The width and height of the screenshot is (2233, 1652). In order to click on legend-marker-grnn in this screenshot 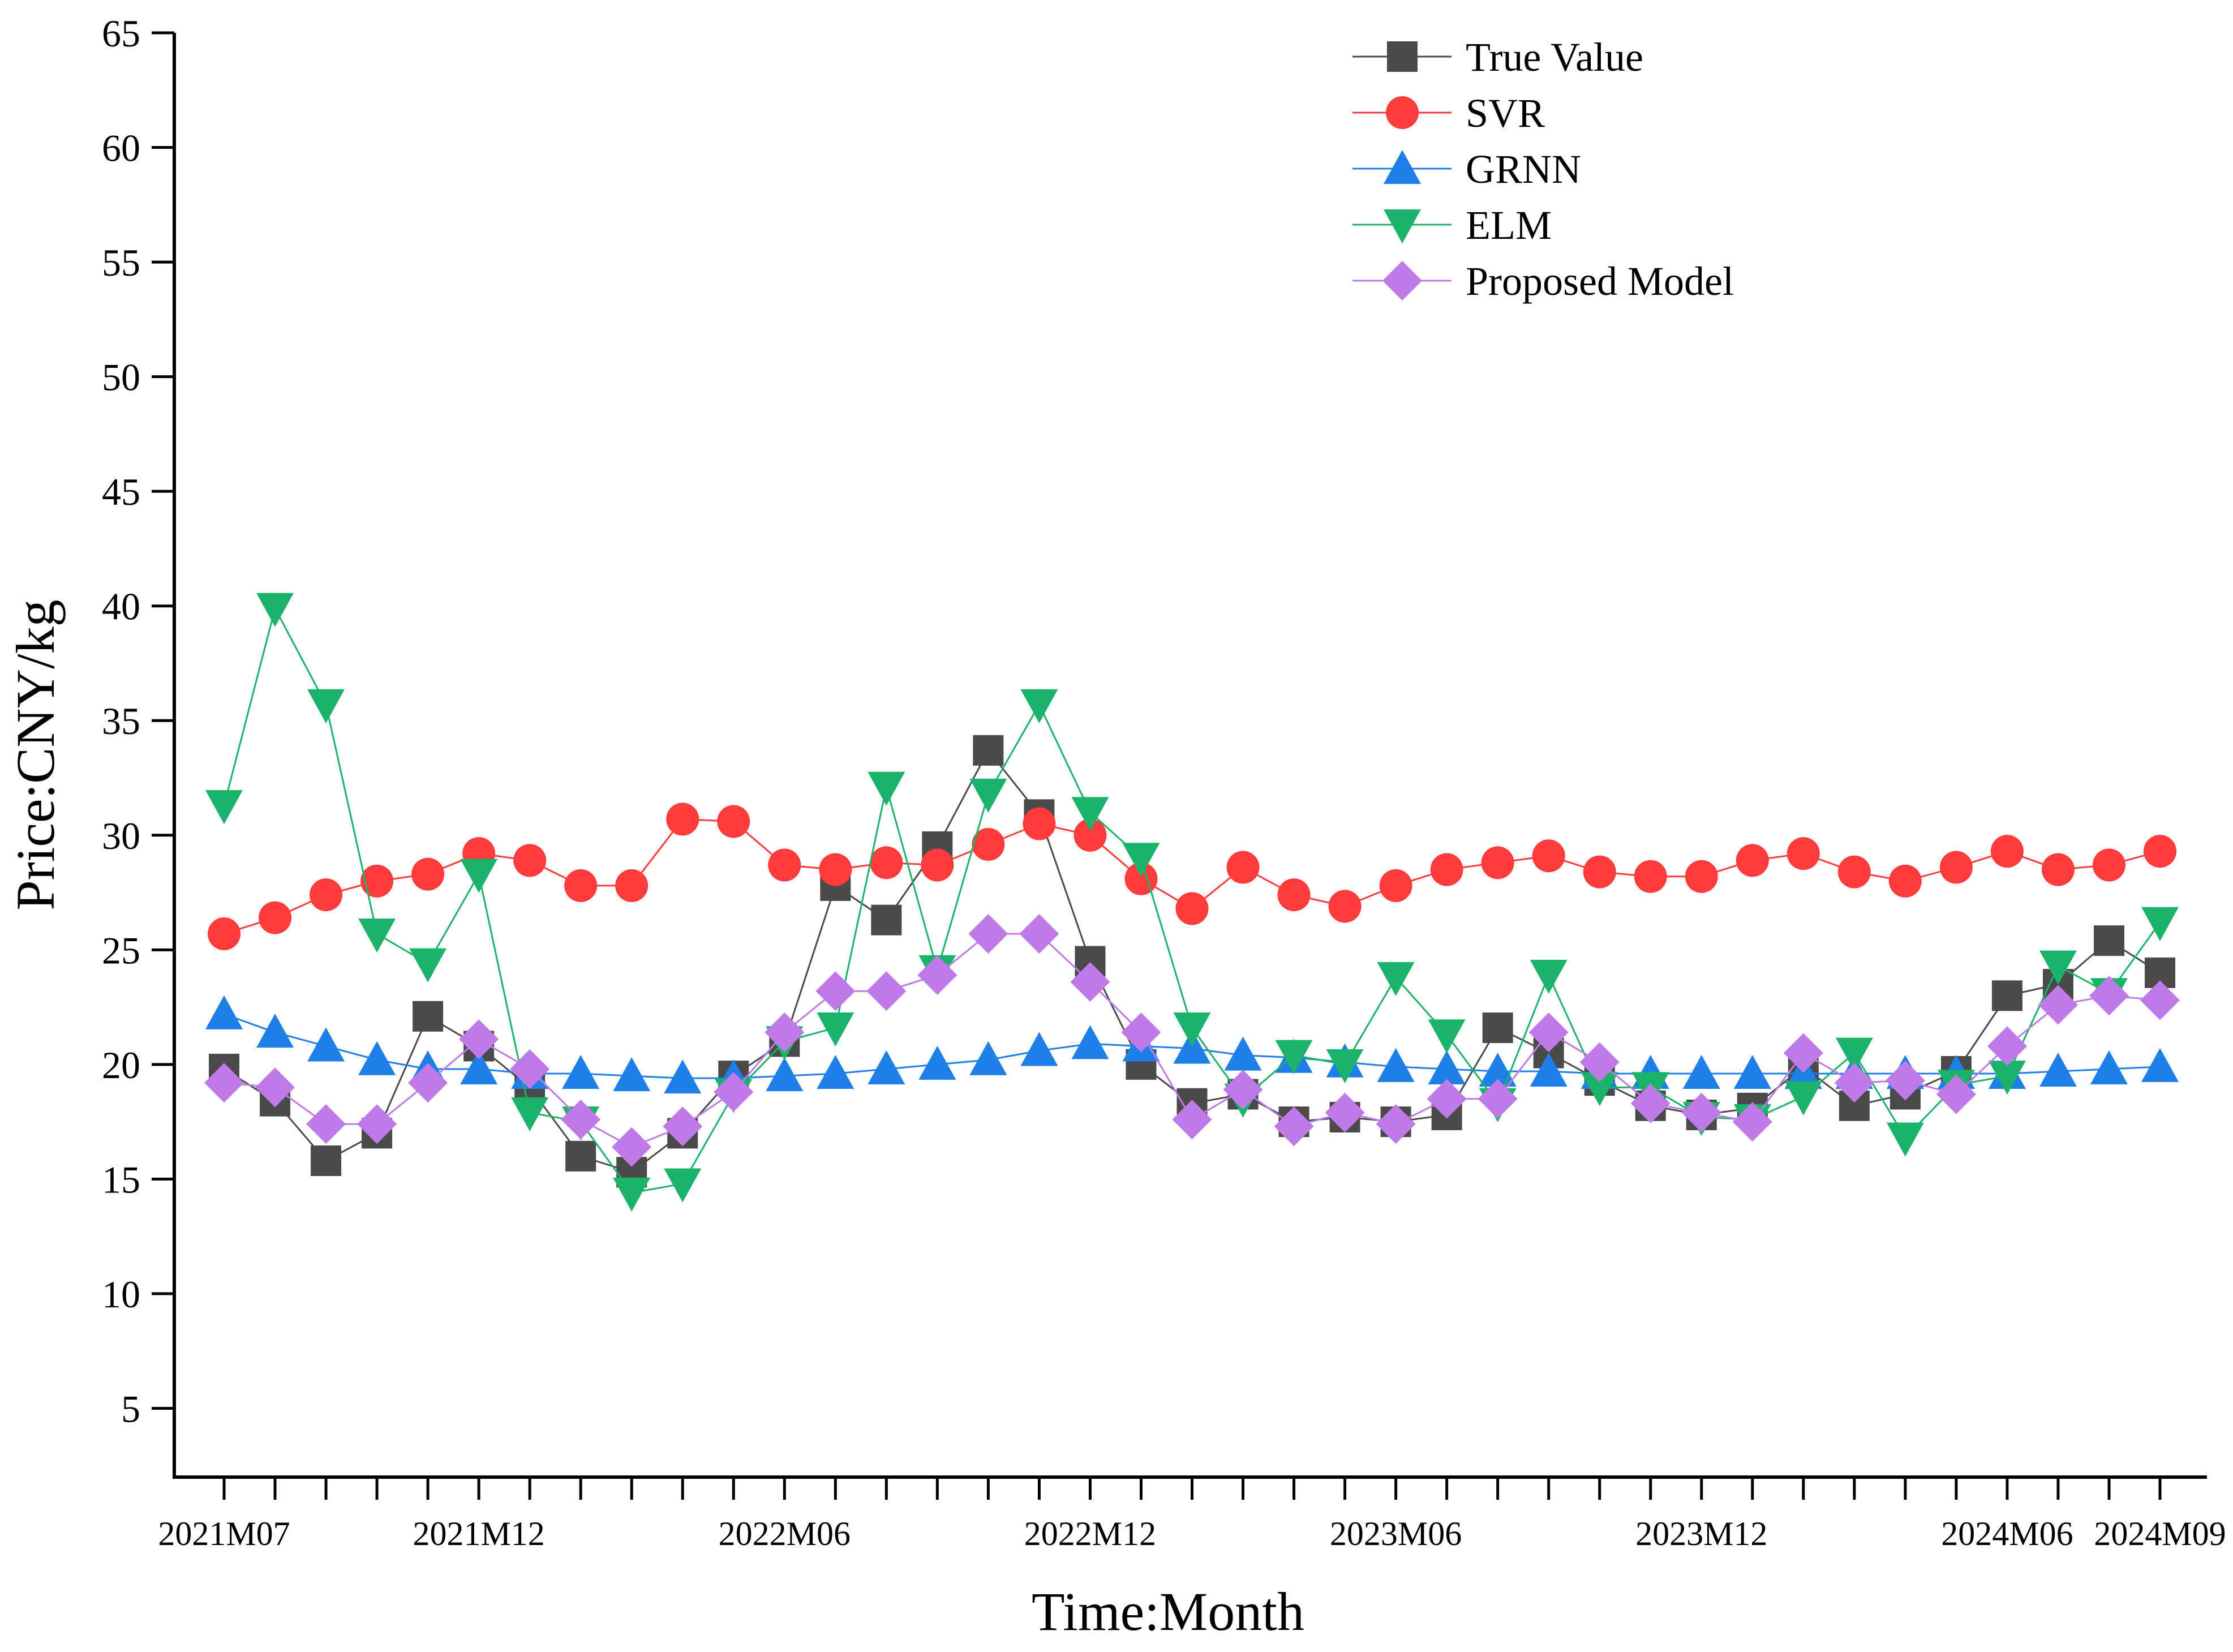, I will do `click(1402, 167)`.